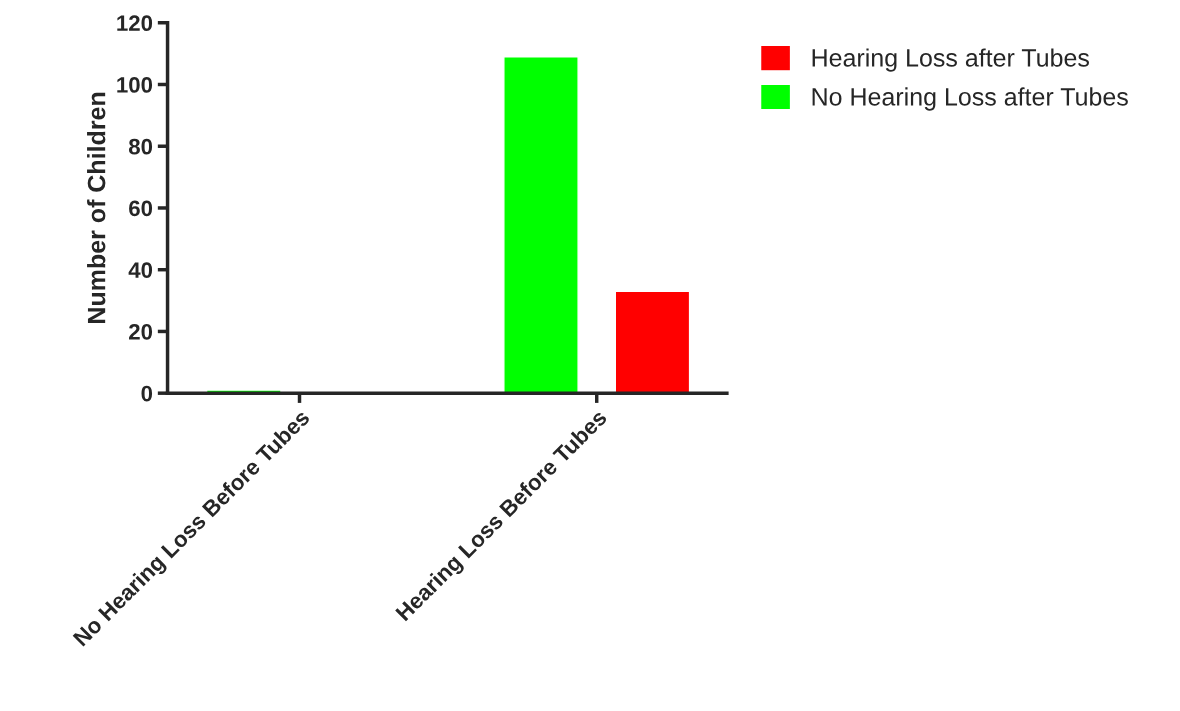  What do you see at coordinates (140, 146) in the screenshot?
I see `y-tick-label: 80` at bounding box center [140, 146].